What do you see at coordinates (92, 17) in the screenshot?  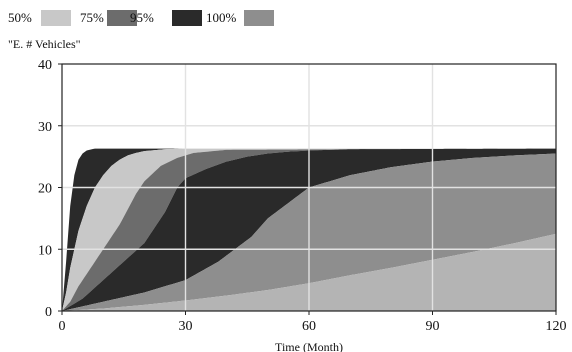 I see `legend-label: 75%` at bounding box center [92, 17].